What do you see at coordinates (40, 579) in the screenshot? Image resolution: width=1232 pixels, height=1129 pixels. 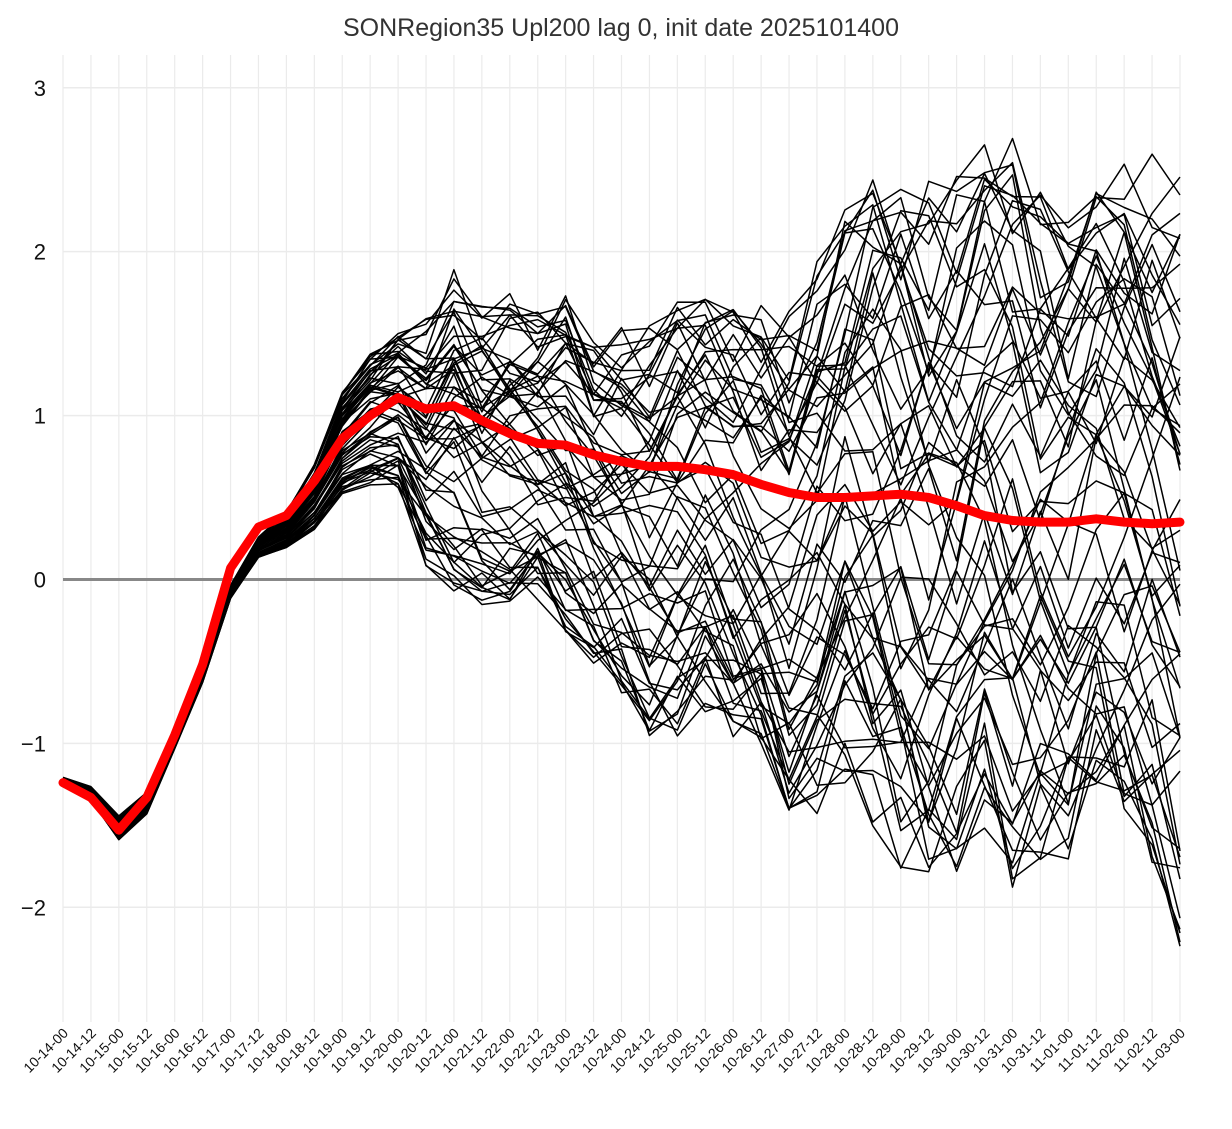 I see `y-tick-label: 0` at bounding box center [40, 579].